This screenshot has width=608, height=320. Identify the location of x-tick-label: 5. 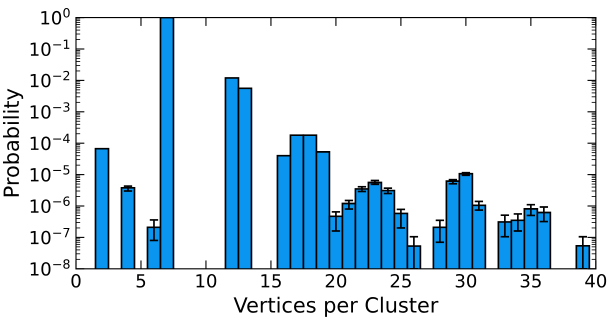
(141, 281).